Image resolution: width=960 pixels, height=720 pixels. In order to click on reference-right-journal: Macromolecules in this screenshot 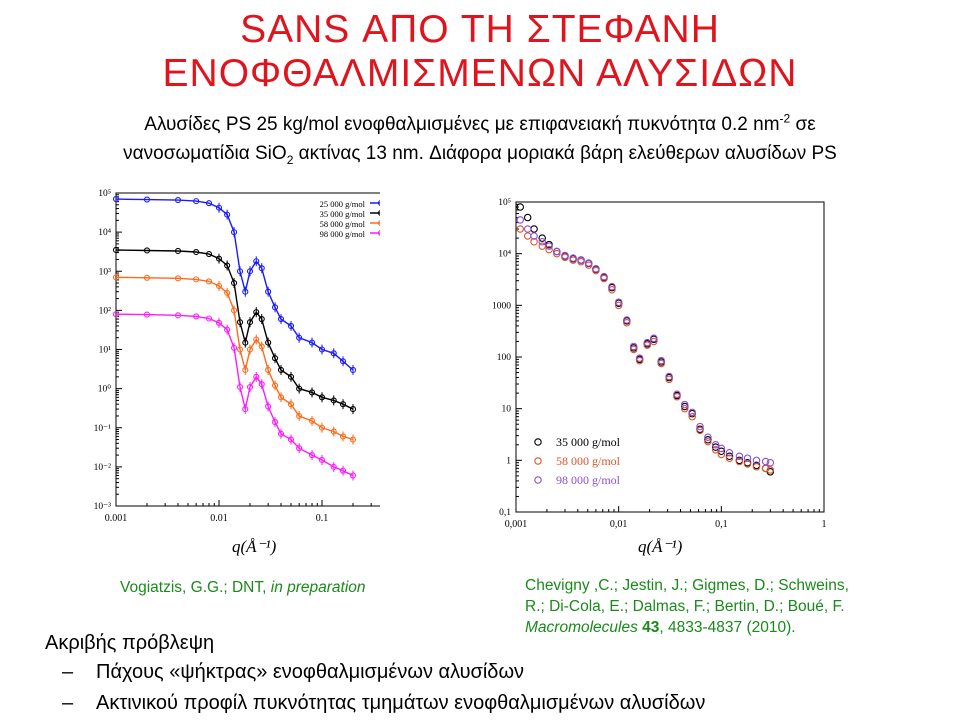, I will do `click(581, 627)`.